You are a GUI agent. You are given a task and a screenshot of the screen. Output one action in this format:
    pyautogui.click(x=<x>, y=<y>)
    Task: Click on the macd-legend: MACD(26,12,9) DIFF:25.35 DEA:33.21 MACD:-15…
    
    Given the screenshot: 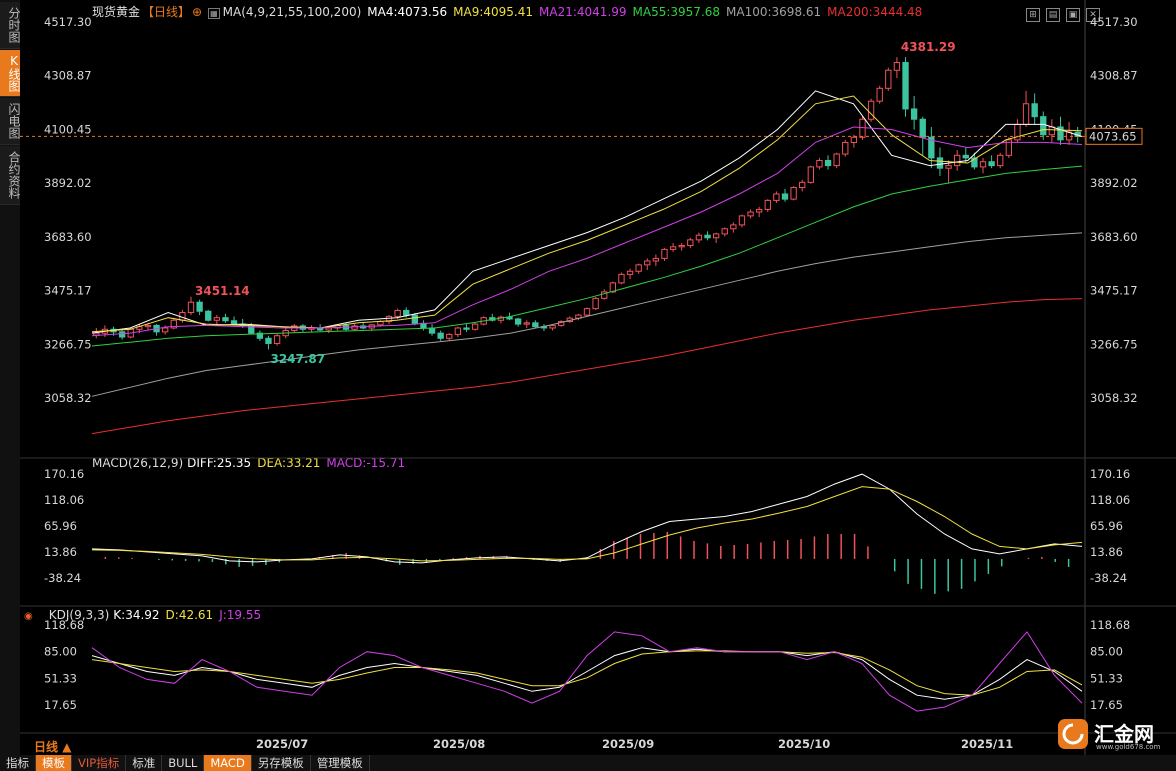 What is the action you would take?
    pyautogui.click(x=251, y=463)
    